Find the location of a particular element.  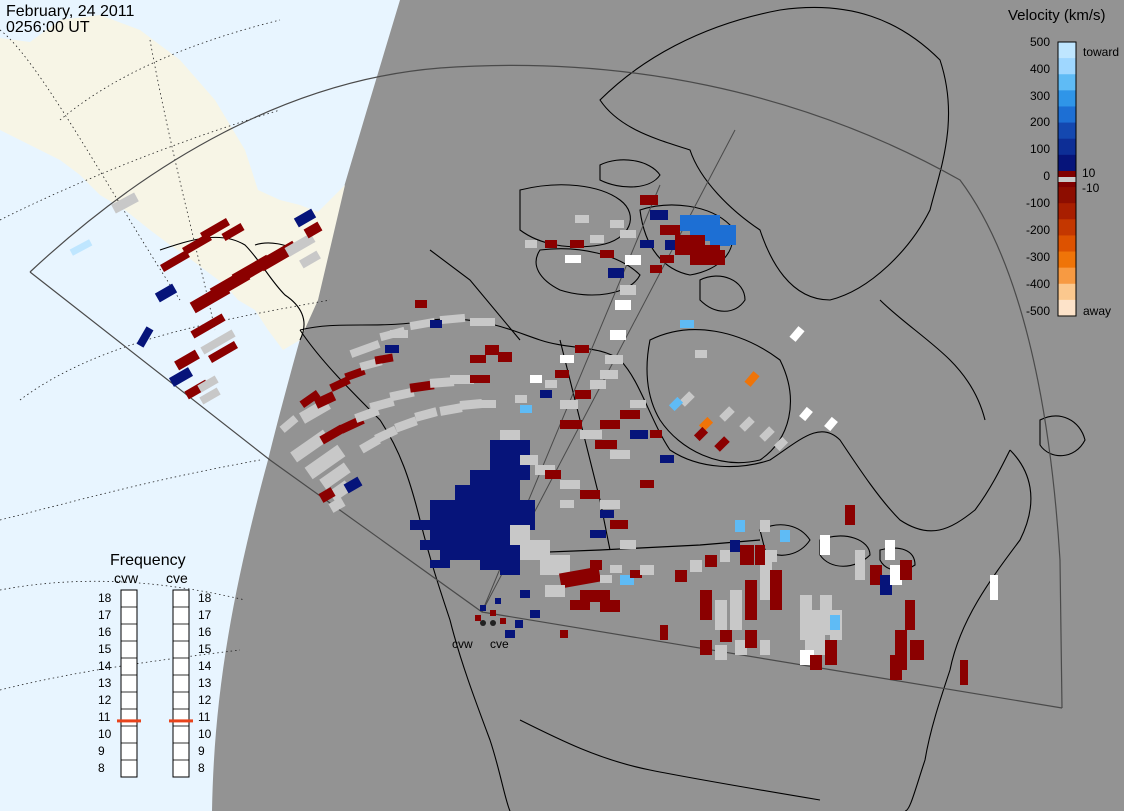

frequency-tick-right: 15 is located at coordinates (205, 649).